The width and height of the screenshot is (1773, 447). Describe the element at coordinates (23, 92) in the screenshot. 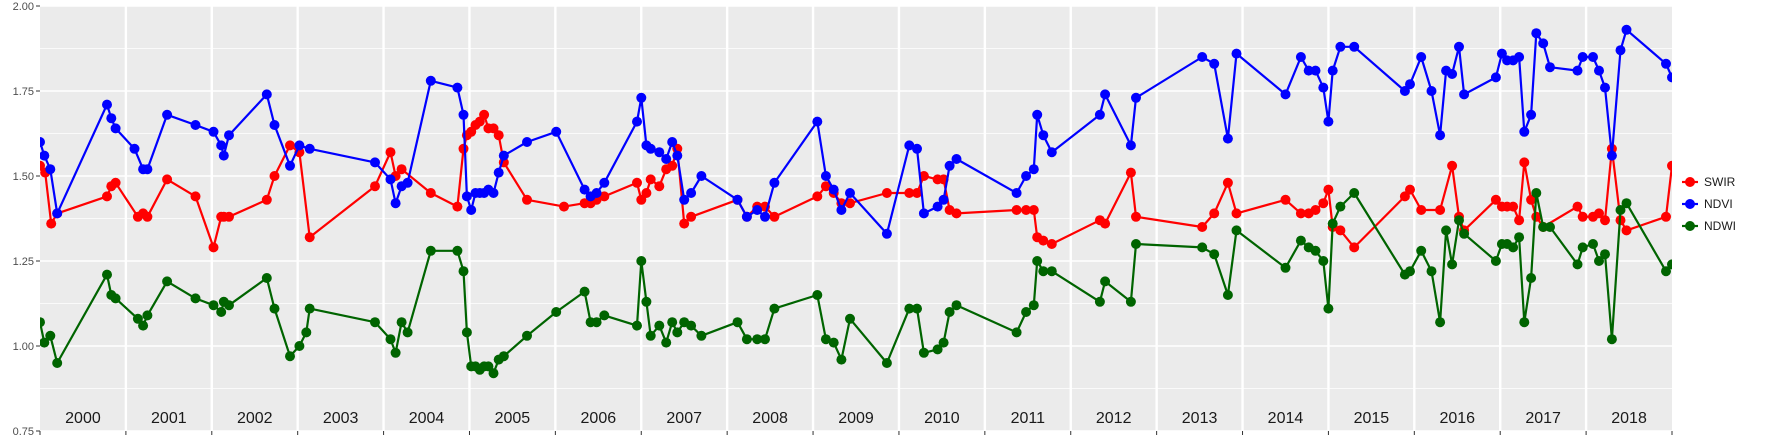

I see `y-tick-label: 1.75` at that location.